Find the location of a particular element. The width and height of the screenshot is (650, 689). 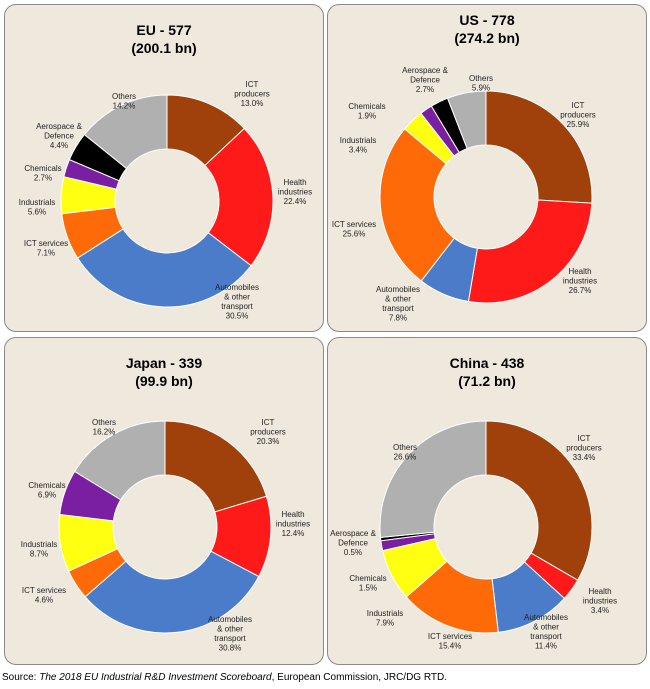

slice-label-ict-services: ICT services 4.6% is located at coordinates (44, 595).